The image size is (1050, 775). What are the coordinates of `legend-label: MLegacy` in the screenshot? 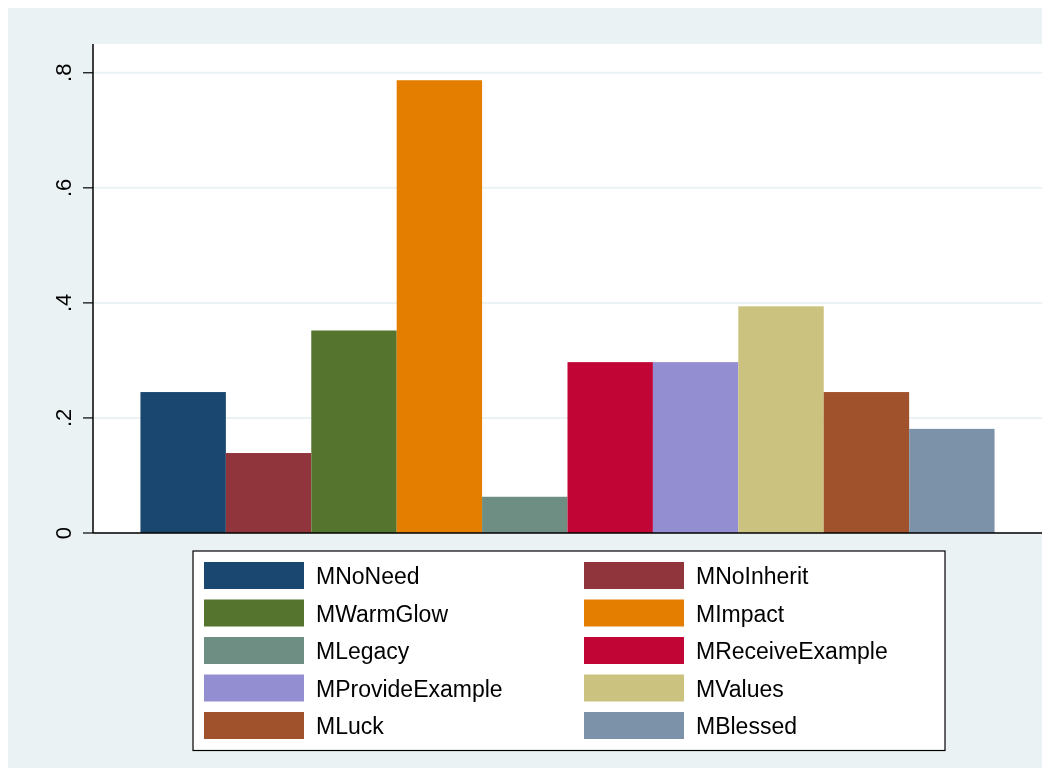 It's located at (363, 651).